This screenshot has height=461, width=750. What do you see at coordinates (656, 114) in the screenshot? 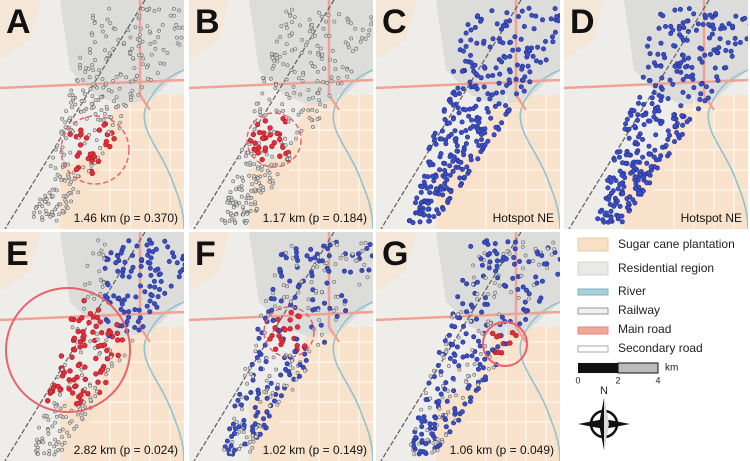
I see `map-panel: D Hotspot NE` at bounding box center [656, 114].